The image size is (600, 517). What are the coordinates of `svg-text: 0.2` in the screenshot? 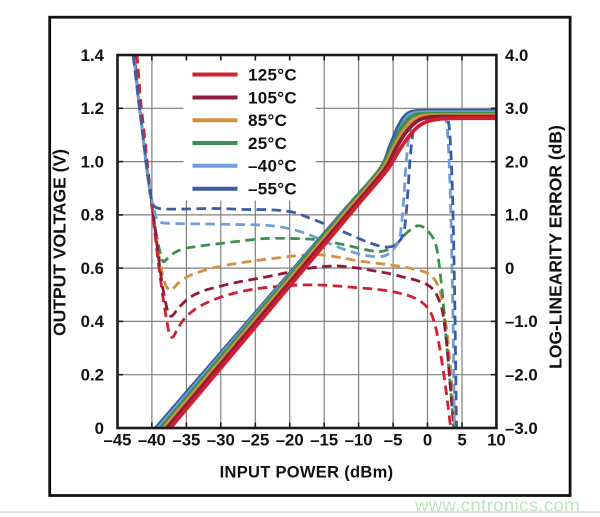 It's located at (92, 375).